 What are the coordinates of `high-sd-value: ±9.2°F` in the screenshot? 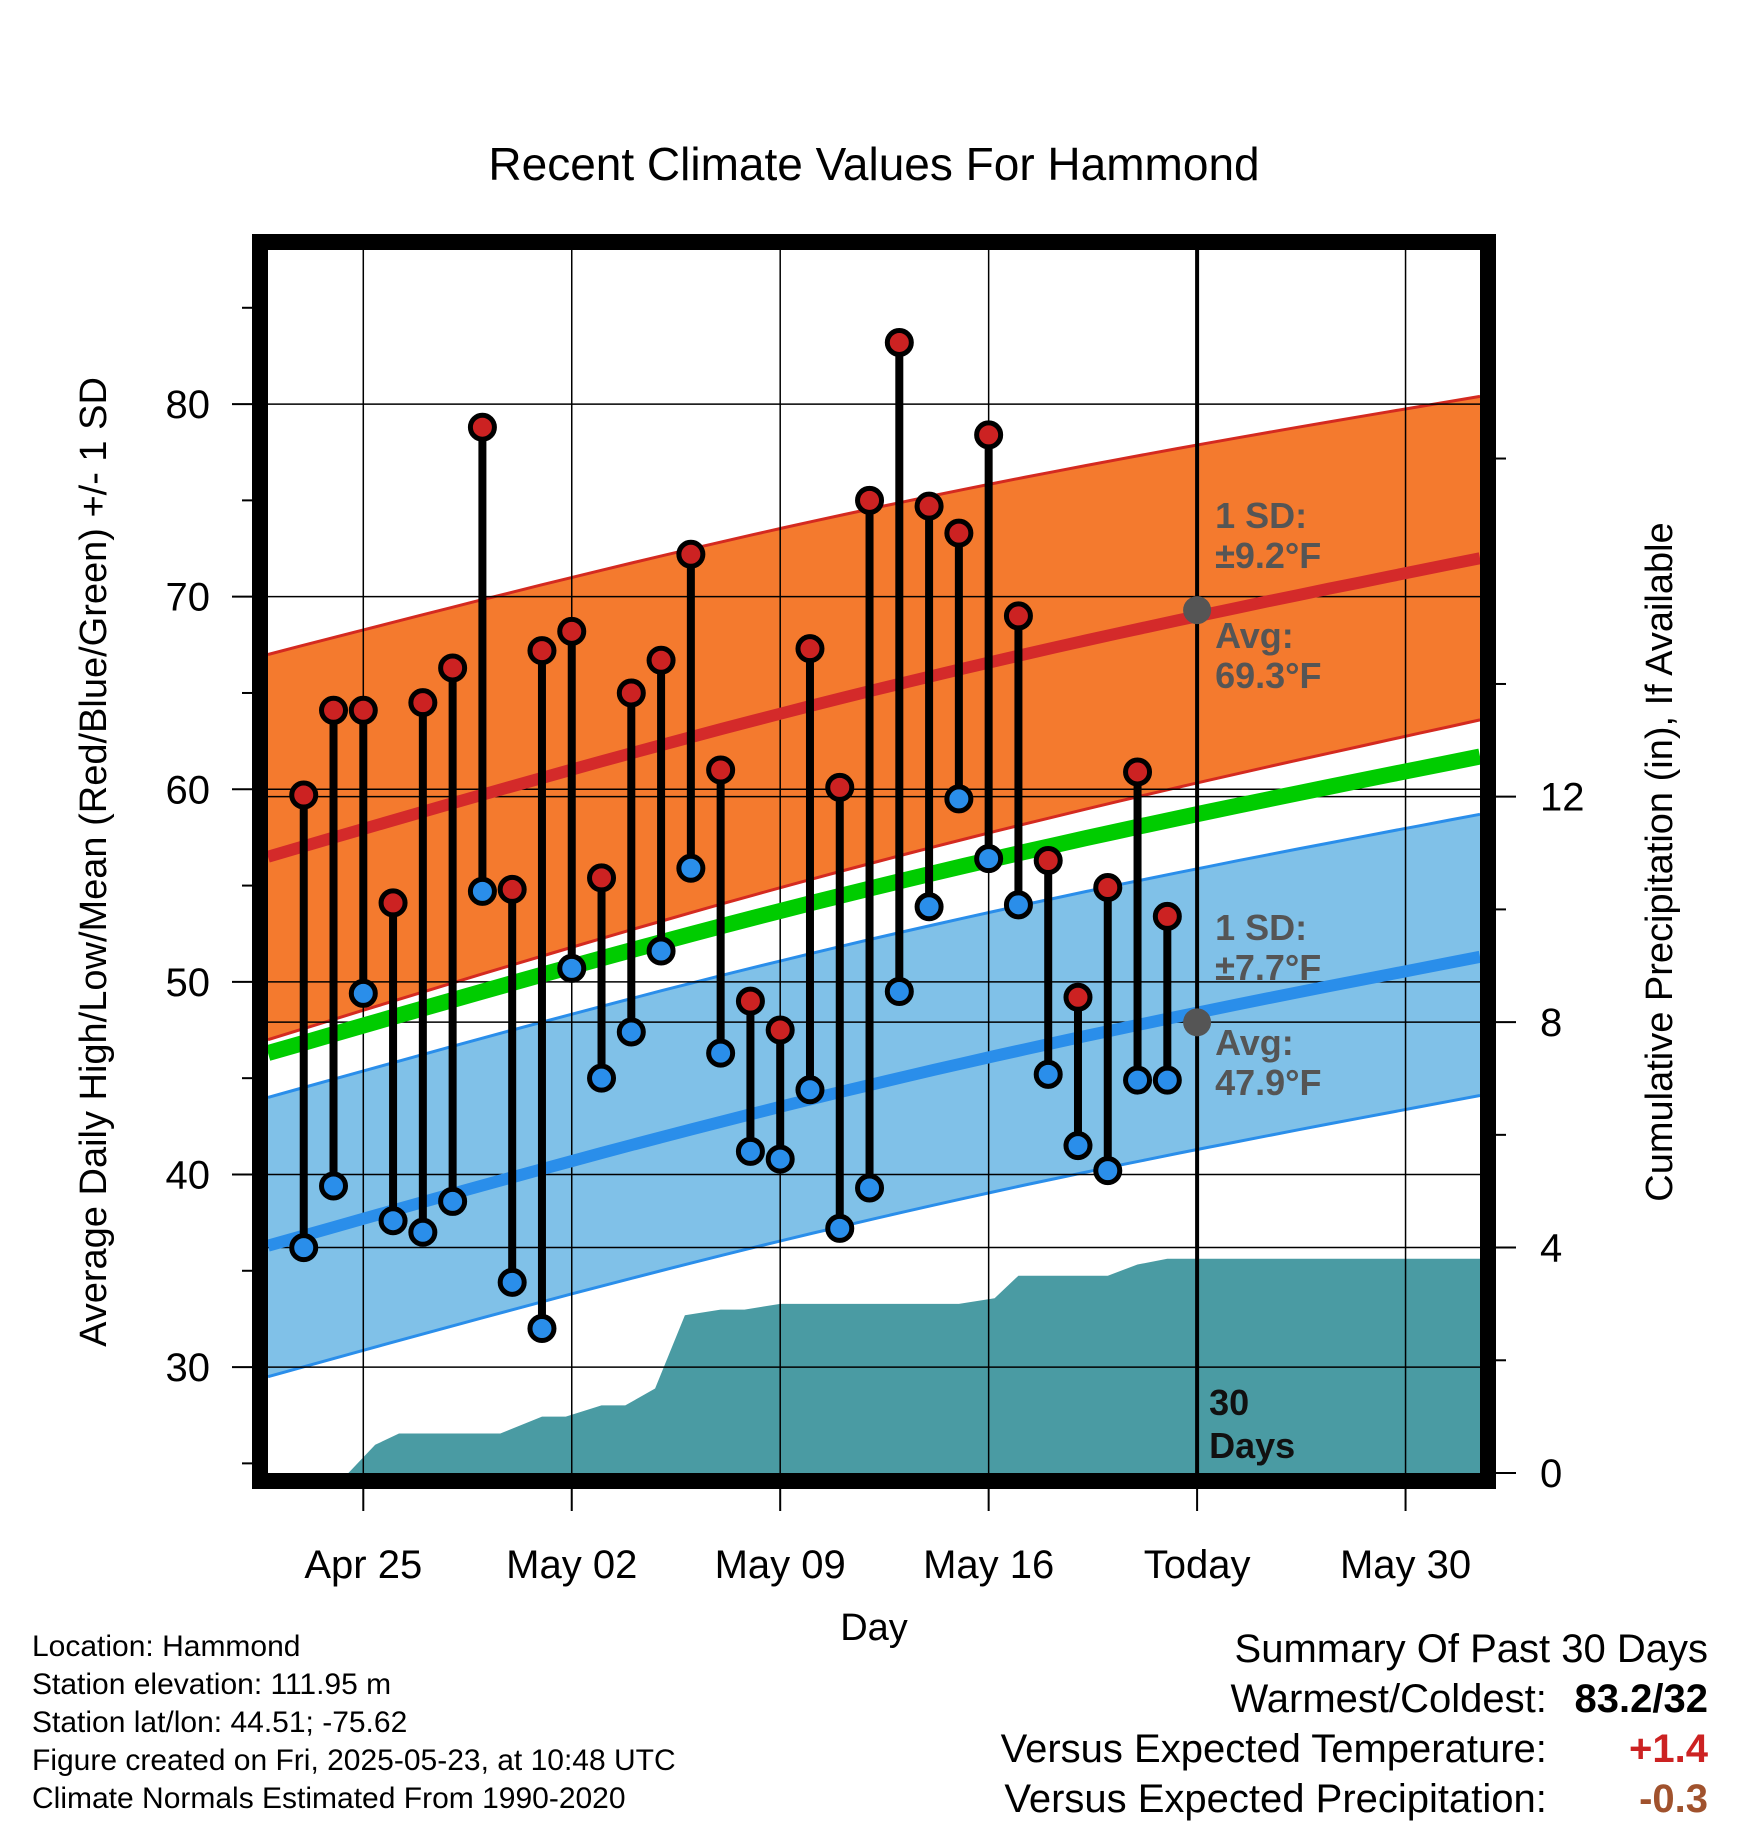 It's located at (1268, 555).